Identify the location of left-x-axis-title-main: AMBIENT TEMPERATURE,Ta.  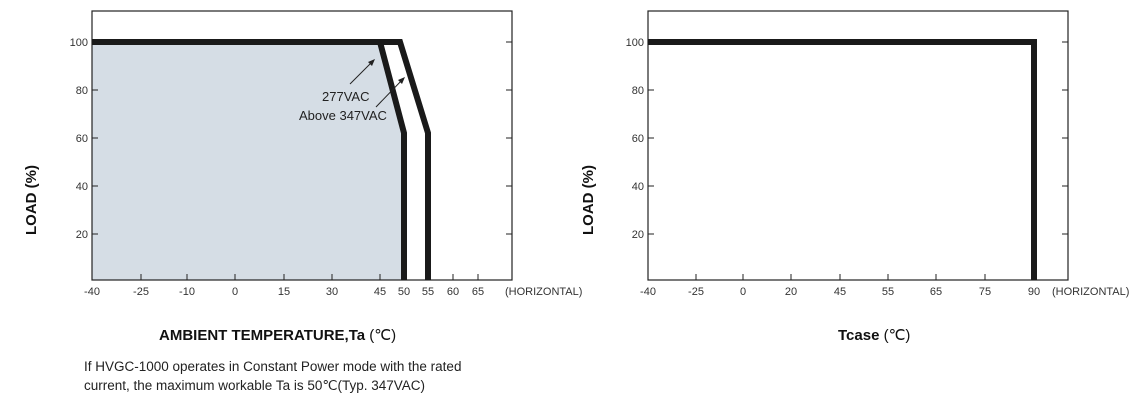
(262, 335).